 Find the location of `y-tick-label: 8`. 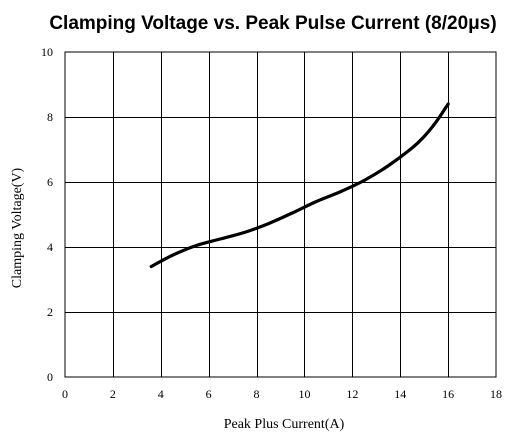

y-tick-label: 8 is located at coordinates (50, 117).